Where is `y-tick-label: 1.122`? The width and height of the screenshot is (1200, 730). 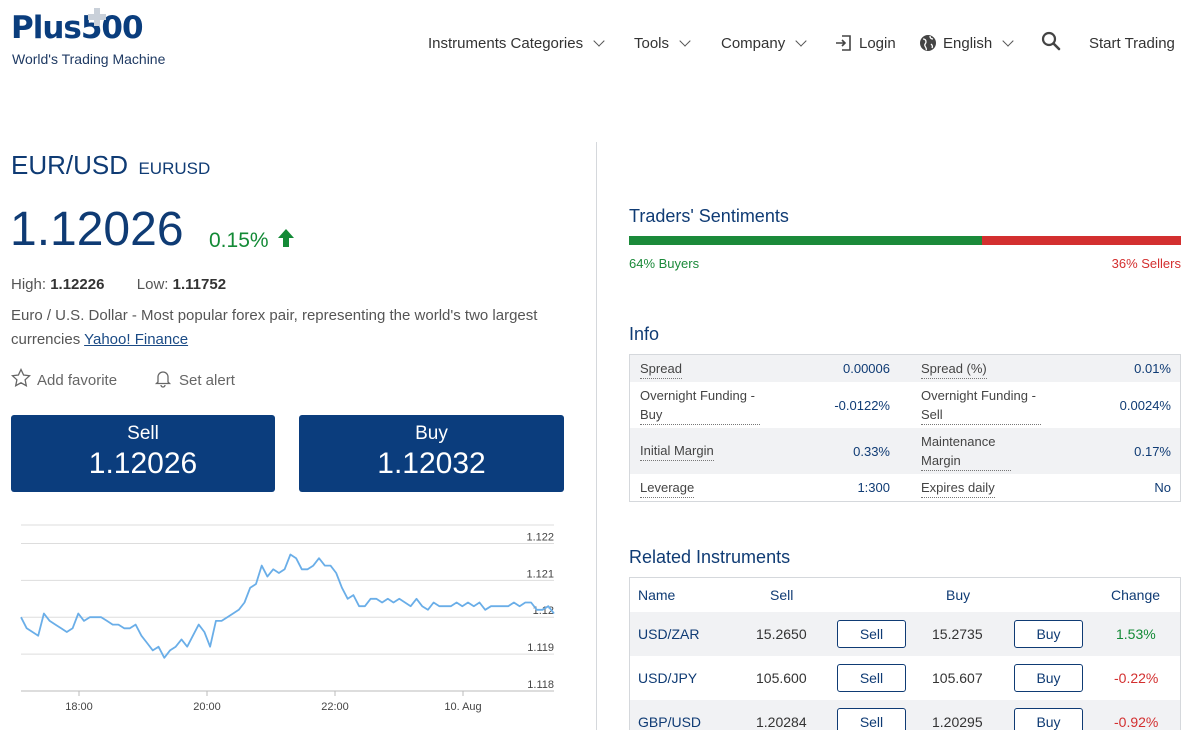
y-tick-label: 1.122 is located at coordinates (540, 537).